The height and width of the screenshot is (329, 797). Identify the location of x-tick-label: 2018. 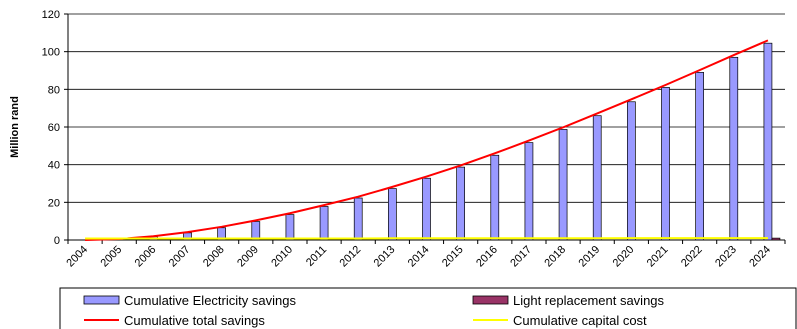
(555, 257).